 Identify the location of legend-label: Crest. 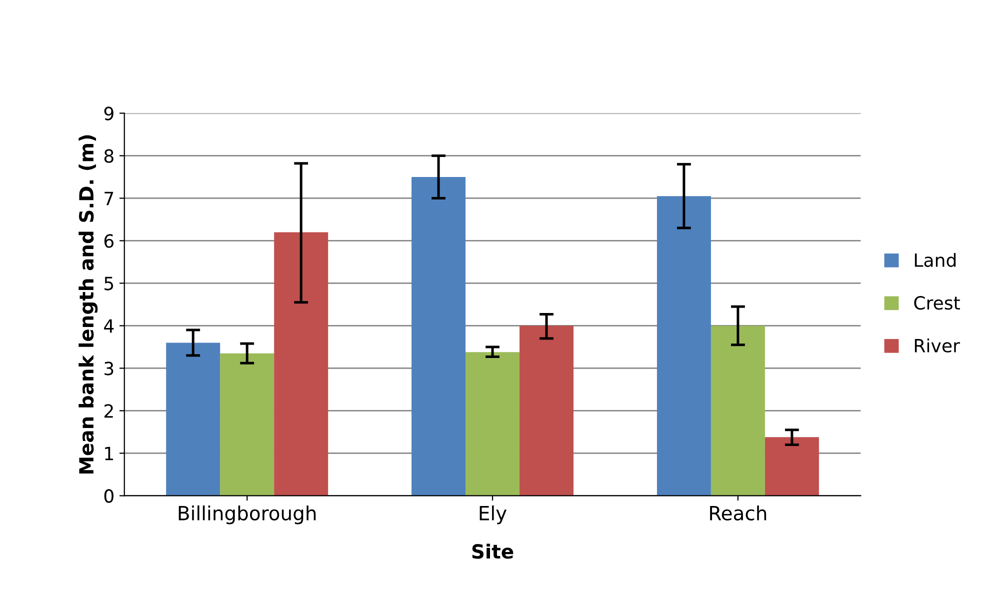
(937, 303).